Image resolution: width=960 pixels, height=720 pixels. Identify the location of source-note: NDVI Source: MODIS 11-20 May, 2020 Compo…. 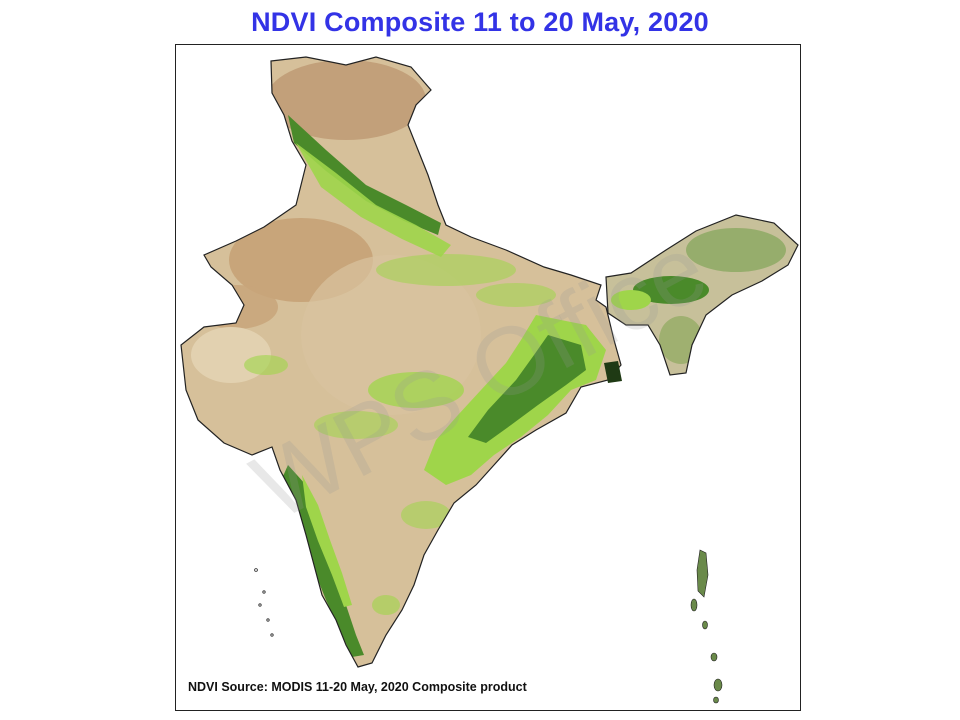
(357, 687).